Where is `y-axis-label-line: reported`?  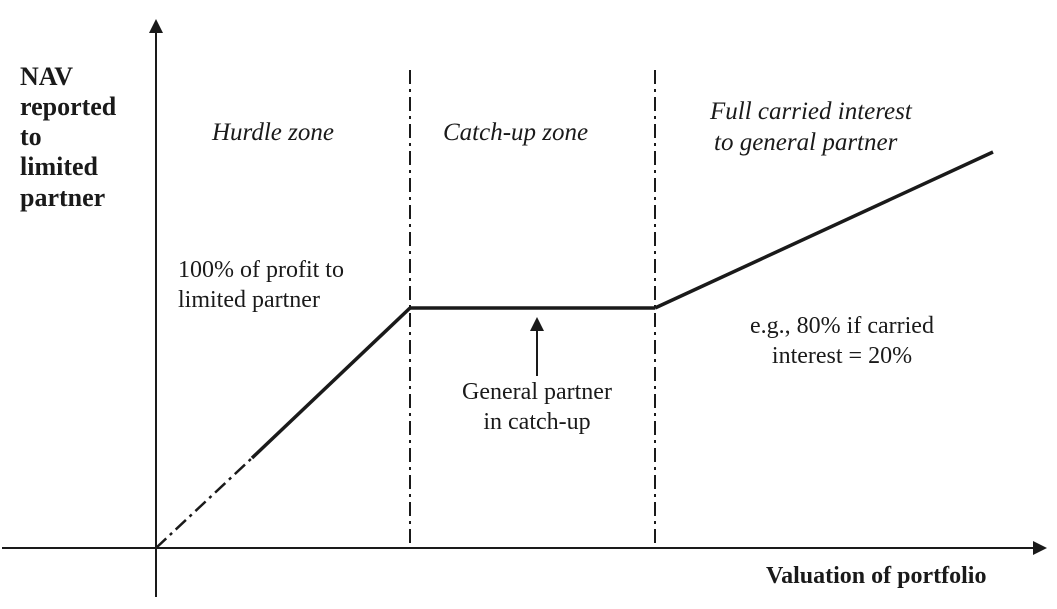 y-axis-label-line: reported is located at coordinates (68, 107).